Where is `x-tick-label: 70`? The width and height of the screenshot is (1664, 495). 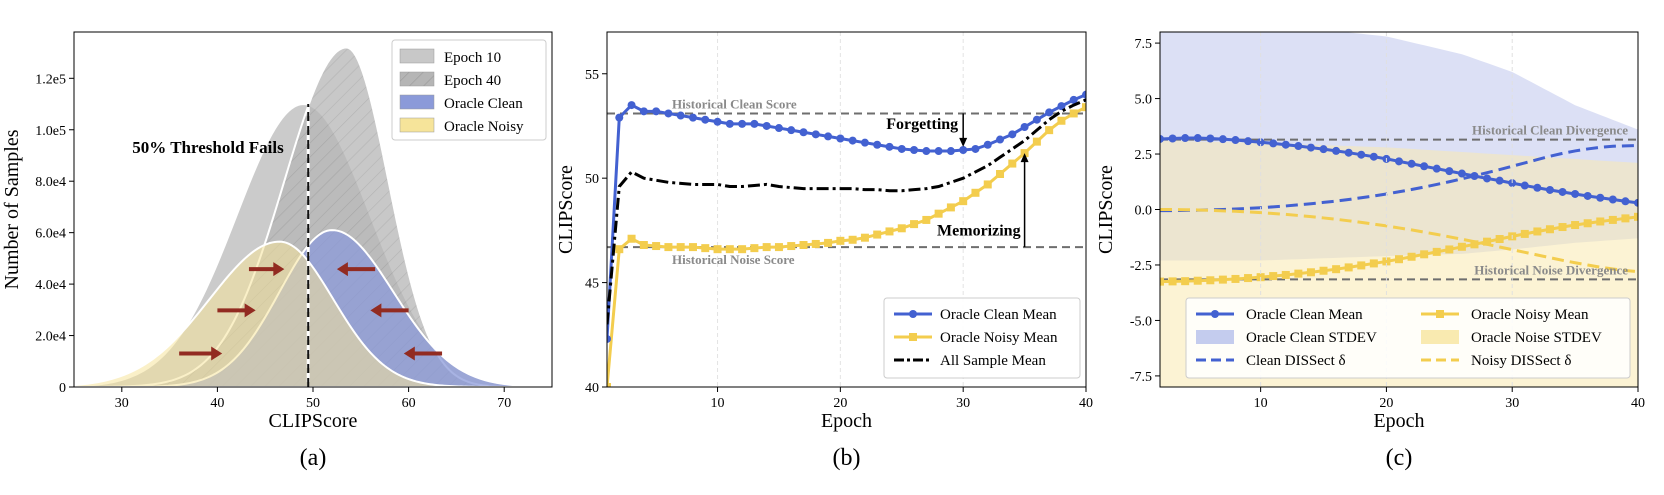 x-tick-label: 70 is located at coordinates (504, 403).